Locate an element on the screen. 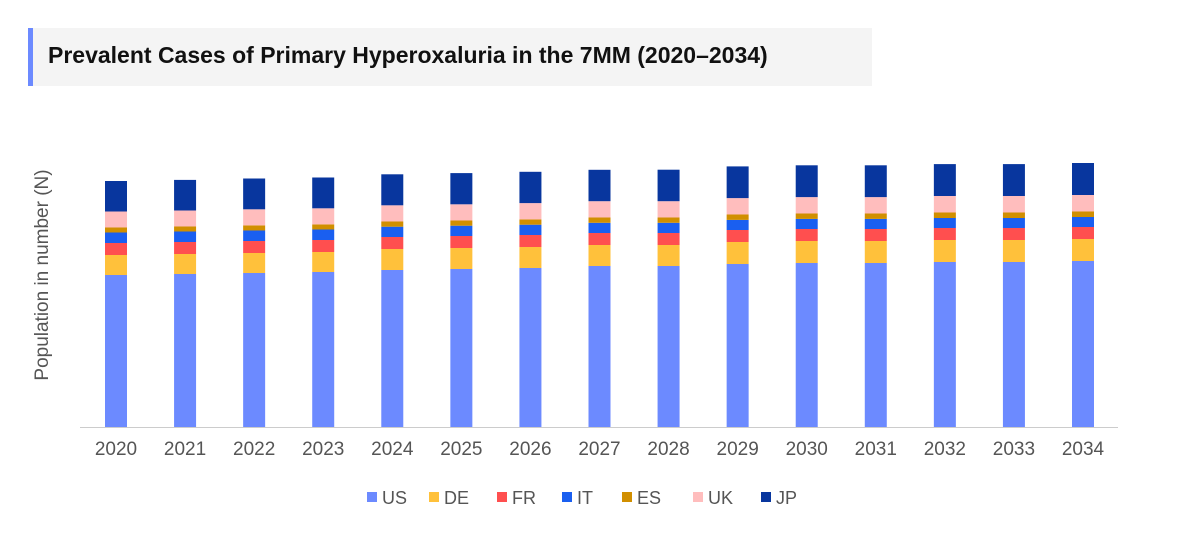  bar-uk-2025 is located at coordinates (461, 212).